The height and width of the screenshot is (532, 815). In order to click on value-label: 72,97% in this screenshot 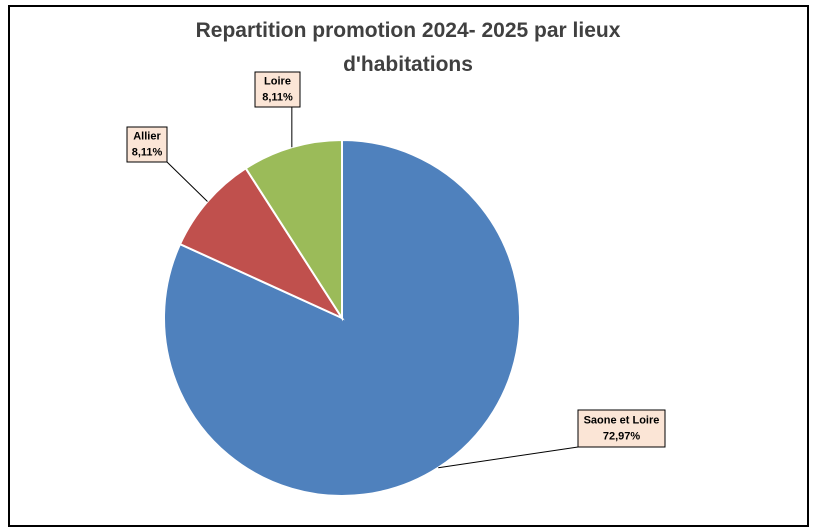, I will do `click(622, 436)`.